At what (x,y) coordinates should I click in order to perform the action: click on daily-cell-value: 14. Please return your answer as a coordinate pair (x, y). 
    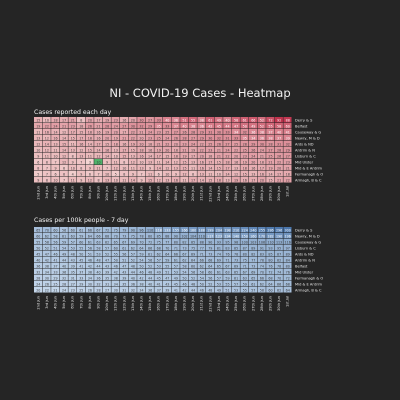
    Looking at the image, I should click on (150, 156).